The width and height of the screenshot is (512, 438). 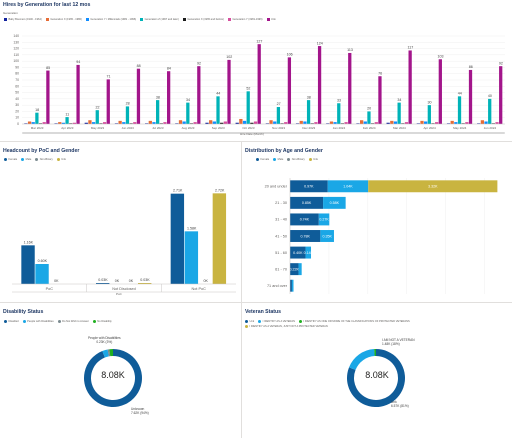 What do you see at coordinates (276, 321) in the screenshot?
I see `legend-item: I IDENTIFY AS A VETERAN` at bounding box center [276, 321].